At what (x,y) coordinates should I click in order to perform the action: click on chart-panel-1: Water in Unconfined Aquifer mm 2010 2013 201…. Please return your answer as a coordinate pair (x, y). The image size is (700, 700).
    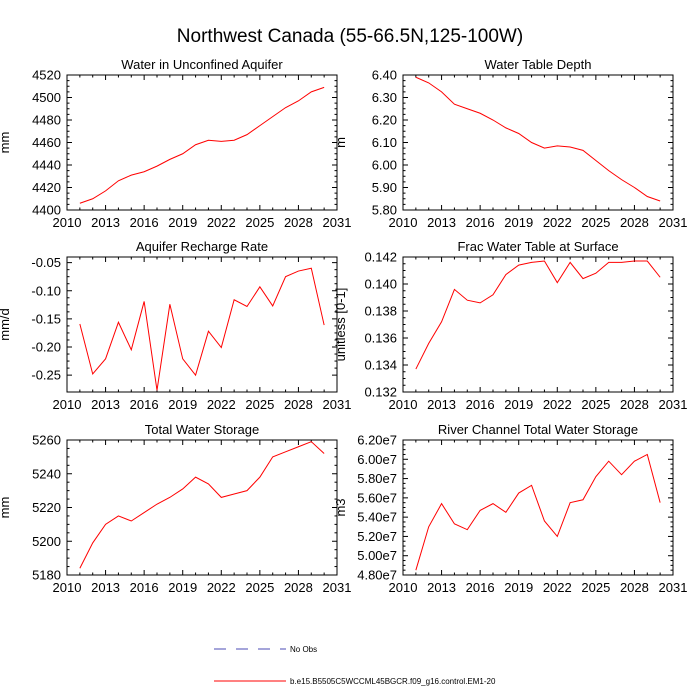
    Looking at the image, I should click on (175, 143).